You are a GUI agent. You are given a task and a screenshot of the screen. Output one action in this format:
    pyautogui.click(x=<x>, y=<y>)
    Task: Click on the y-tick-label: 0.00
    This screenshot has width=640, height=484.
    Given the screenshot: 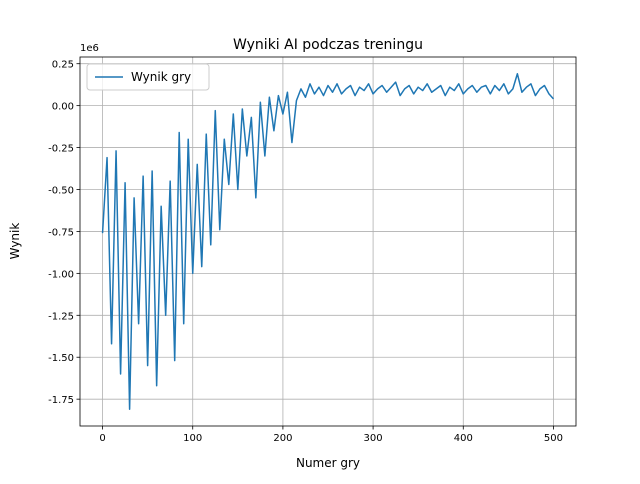 What is the action you would take?
    pyautogui.click(x=63, y=107)
    